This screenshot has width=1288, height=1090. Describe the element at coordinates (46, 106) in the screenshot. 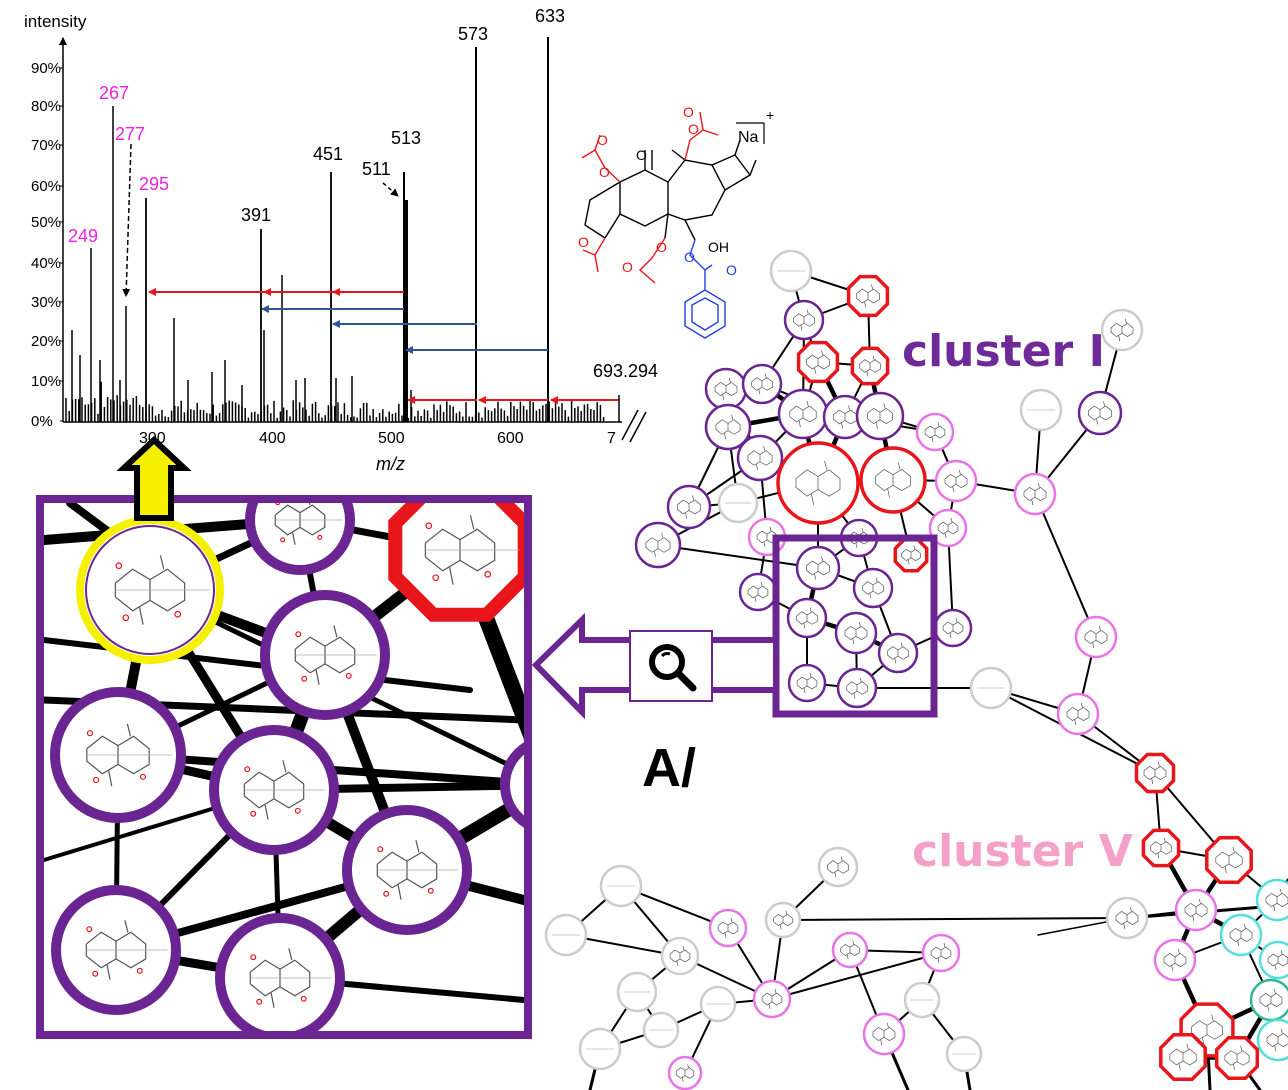

I see `y-tick-label: 80%` at that location.